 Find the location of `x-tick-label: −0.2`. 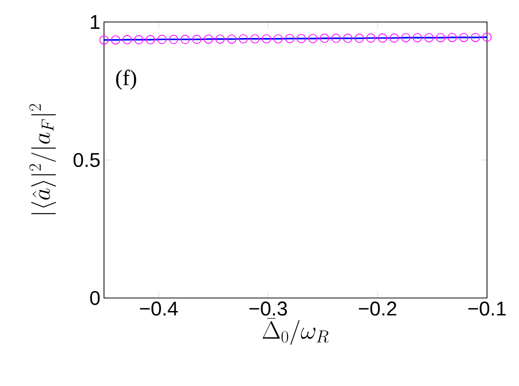

x-tick-label: −0.2 is located at coordinates (377, 309).